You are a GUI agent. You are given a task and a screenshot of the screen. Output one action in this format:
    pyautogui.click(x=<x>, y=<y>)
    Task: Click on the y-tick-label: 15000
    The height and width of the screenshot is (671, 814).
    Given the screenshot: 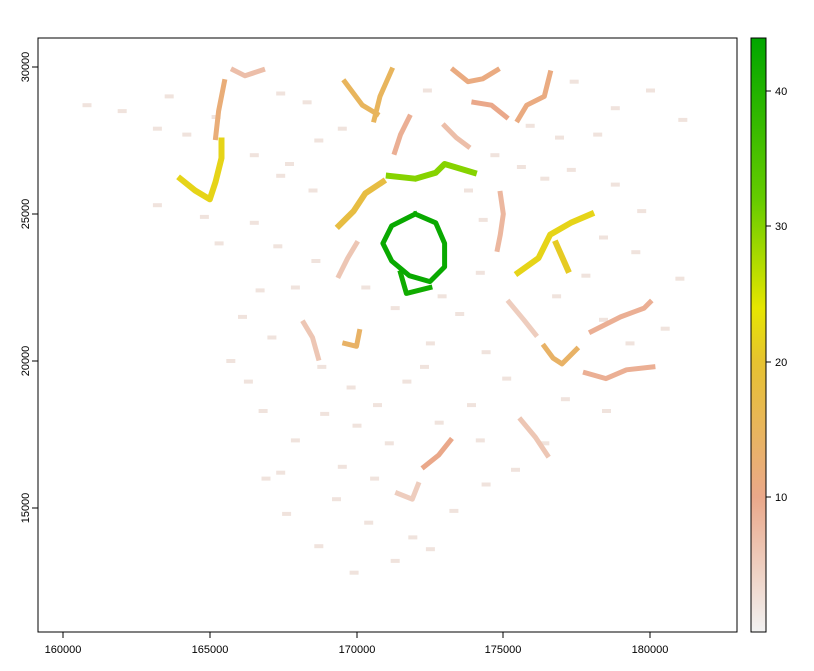 What is the action you would take?
    pyautogui.click(x=26, y=508)
    